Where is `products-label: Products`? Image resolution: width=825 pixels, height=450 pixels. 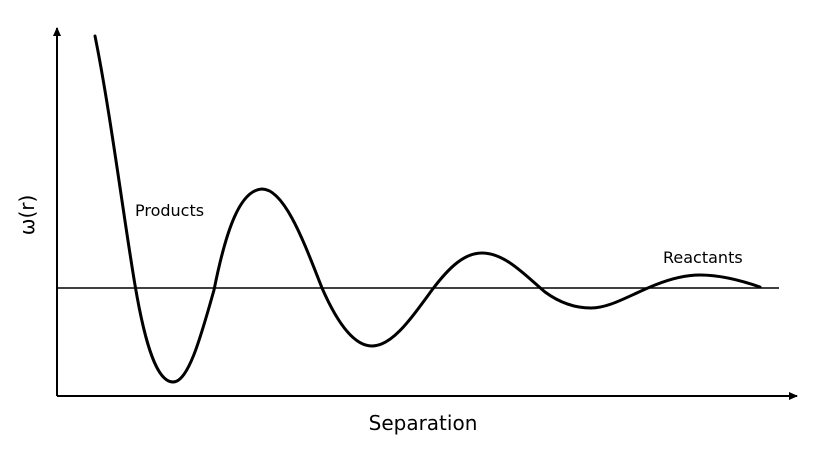
products-label: Products is located at coordinates (169, 210).